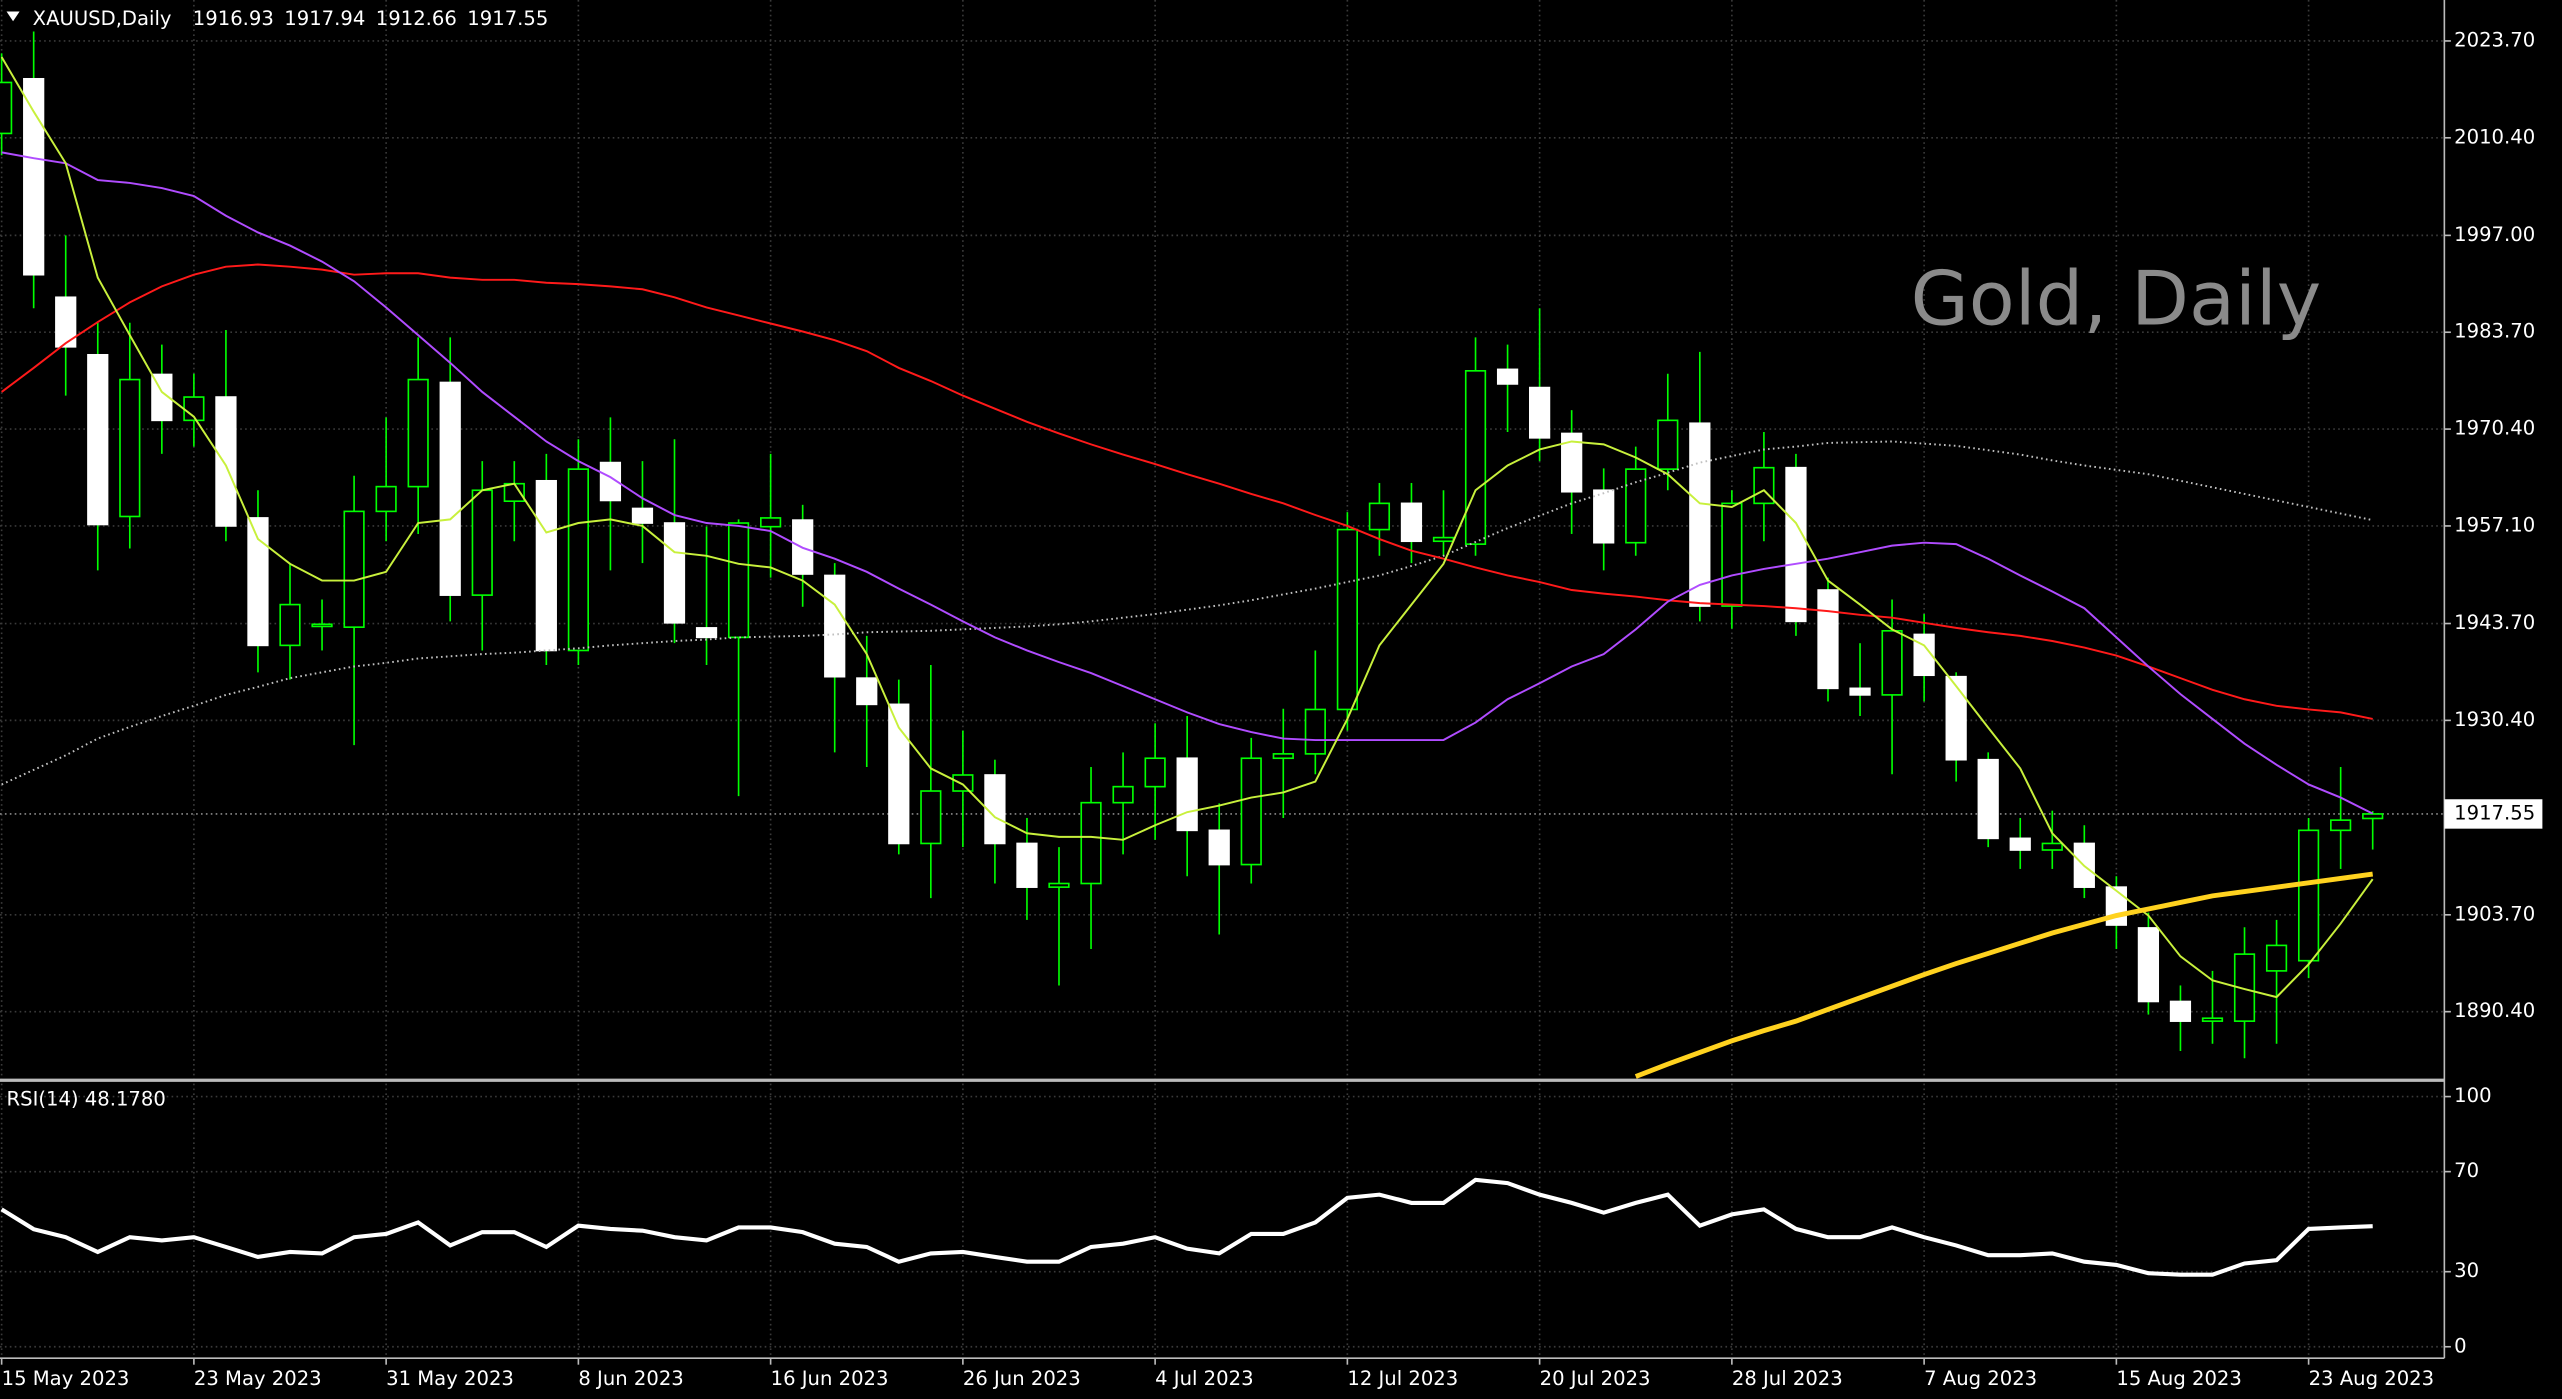 Image resolution: width=2562 pixels, height=1399 pixels. I want to click on collapse-icon, so click(13, 16).